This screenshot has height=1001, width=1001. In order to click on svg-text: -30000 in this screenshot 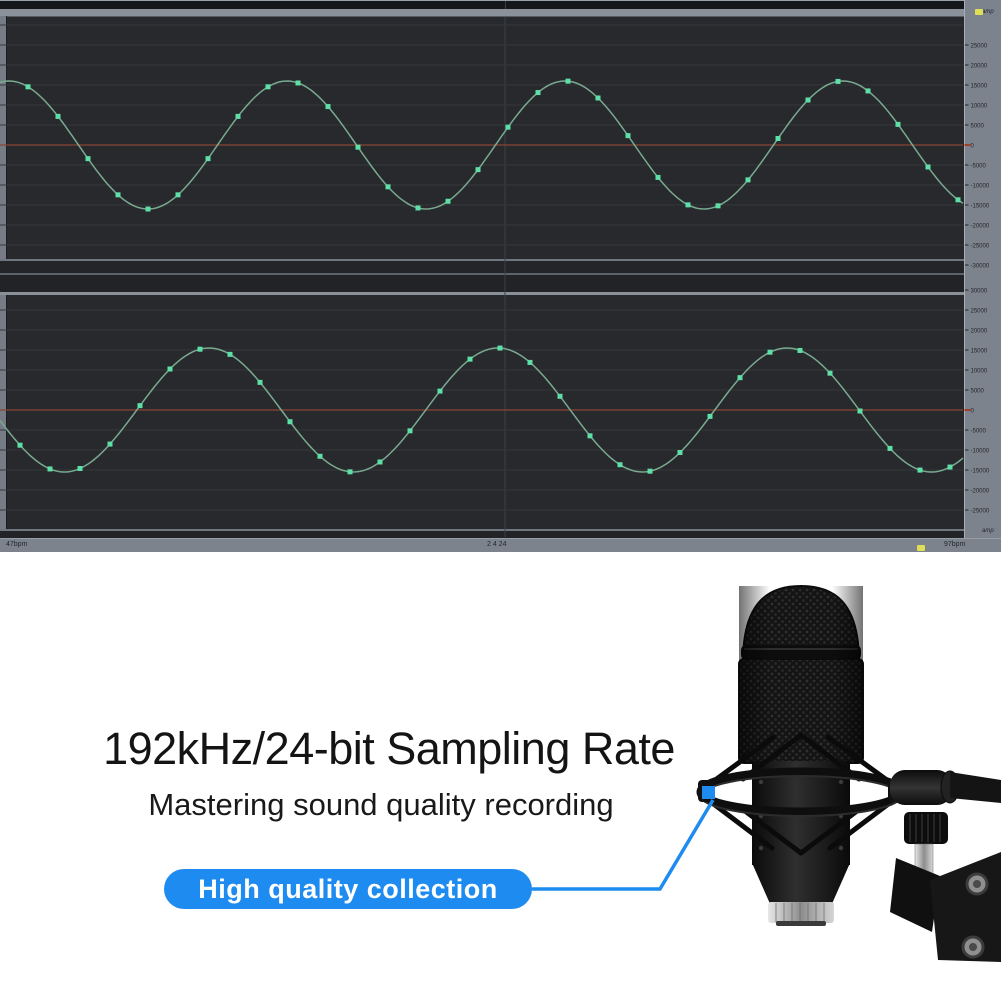, I will do `click(980, 266)`.